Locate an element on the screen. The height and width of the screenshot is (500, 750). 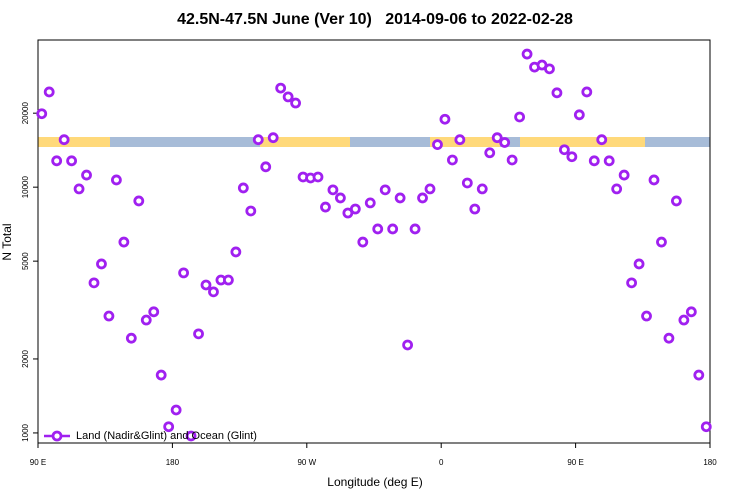
y-tick-label: 2000 is located at coordinates (25, 359).